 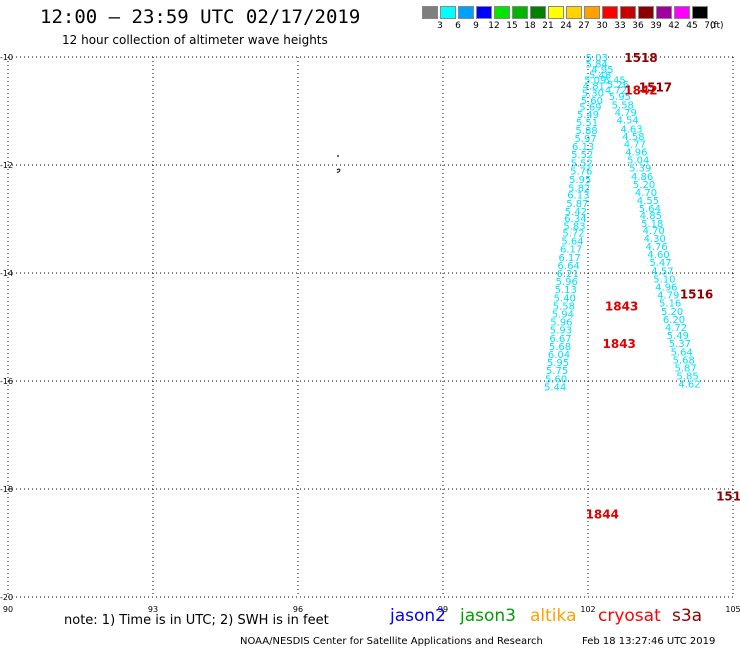 I want to click on wave-height-value: 5.93, so click(x=561, y=331).